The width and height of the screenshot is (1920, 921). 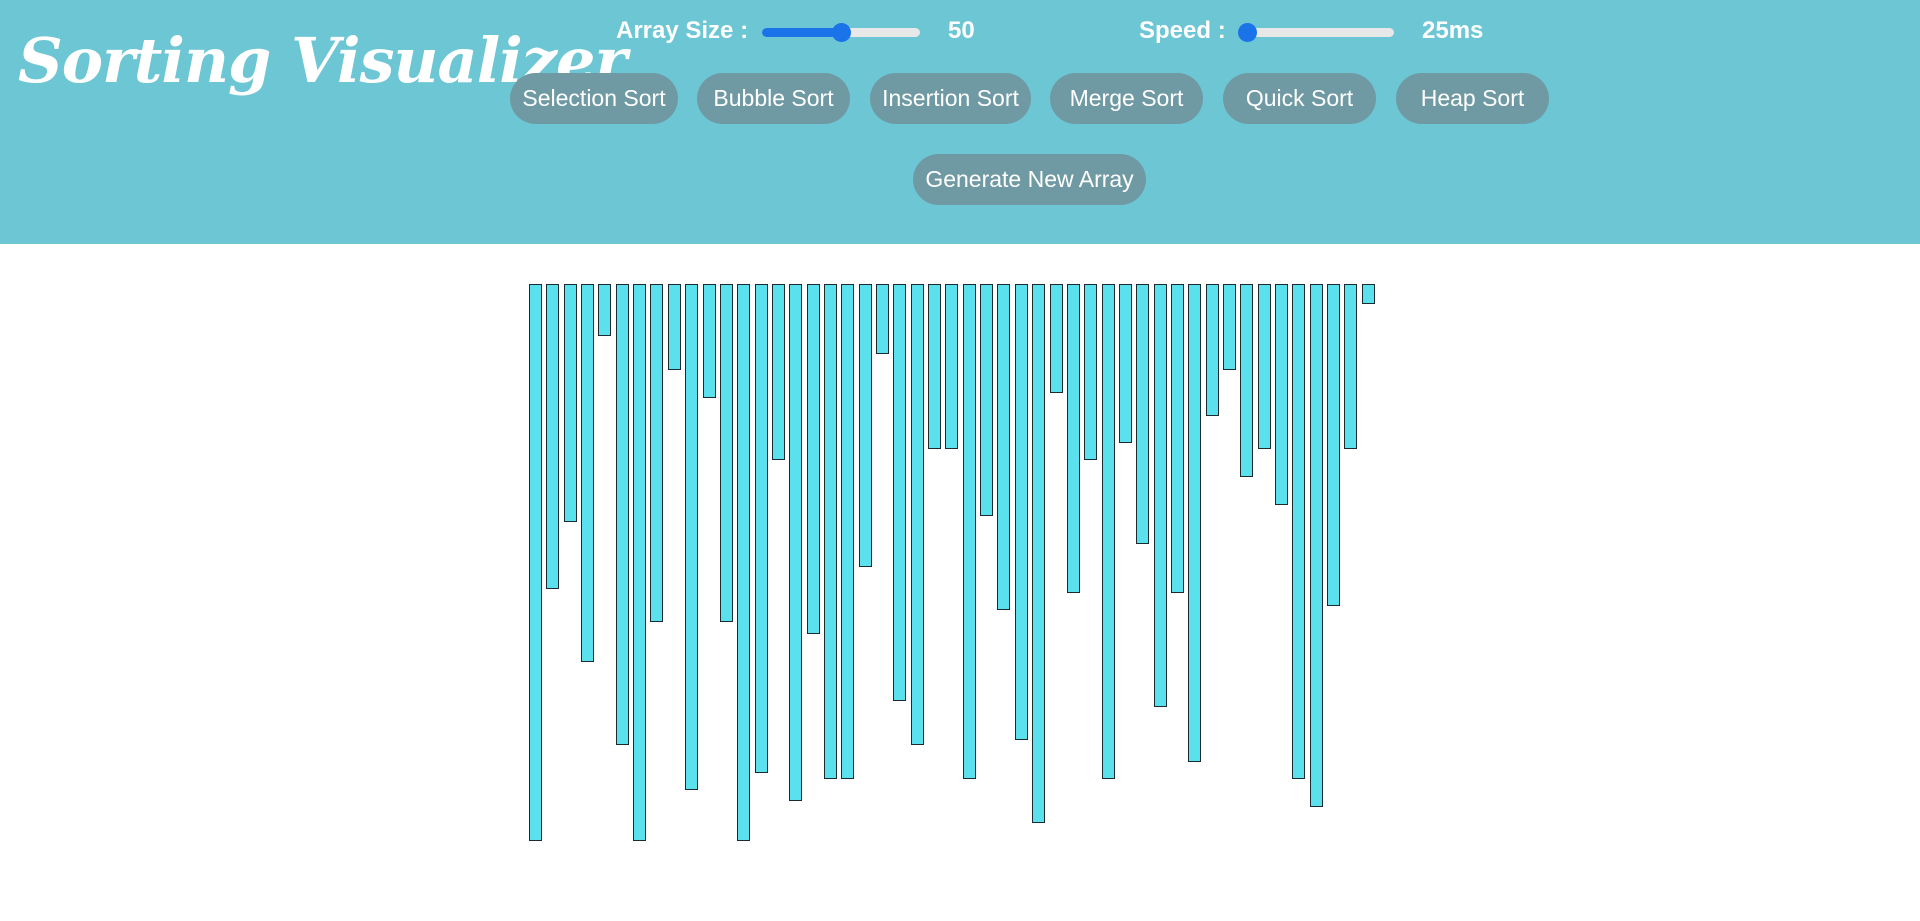 What do you see at coordinates (950, 98) in the screenshot?
I see `insertion-sort-button: Insertion Sort` at bounding box center [950, 98].